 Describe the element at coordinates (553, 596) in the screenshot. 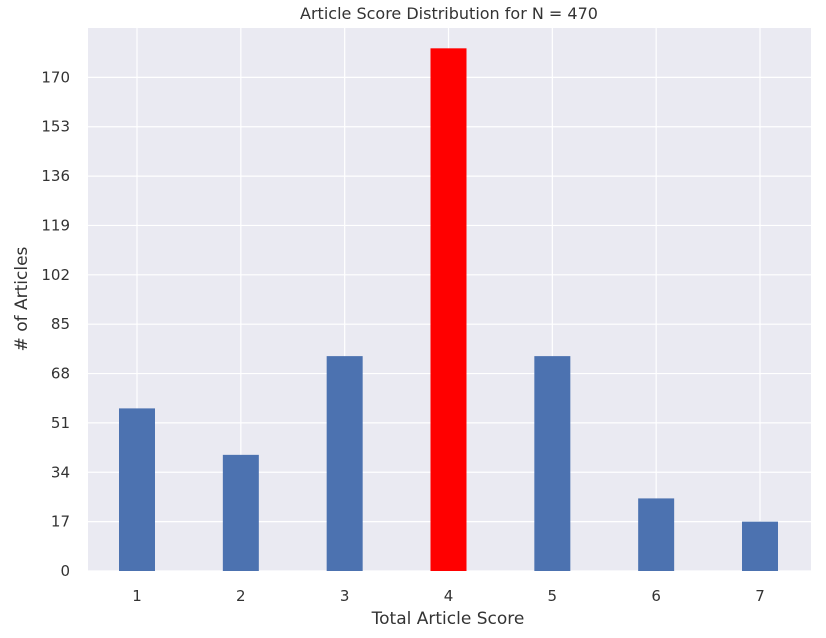

I see `x-tick-label: 5` at that location.